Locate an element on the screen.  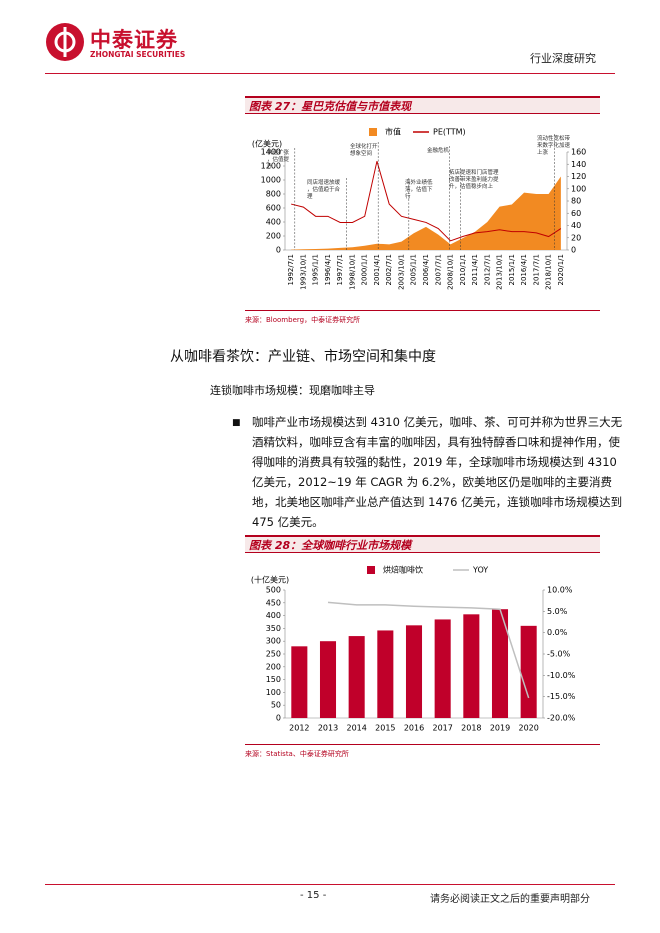
x-tick-label: 2015 is located at coordinates (385, 728).